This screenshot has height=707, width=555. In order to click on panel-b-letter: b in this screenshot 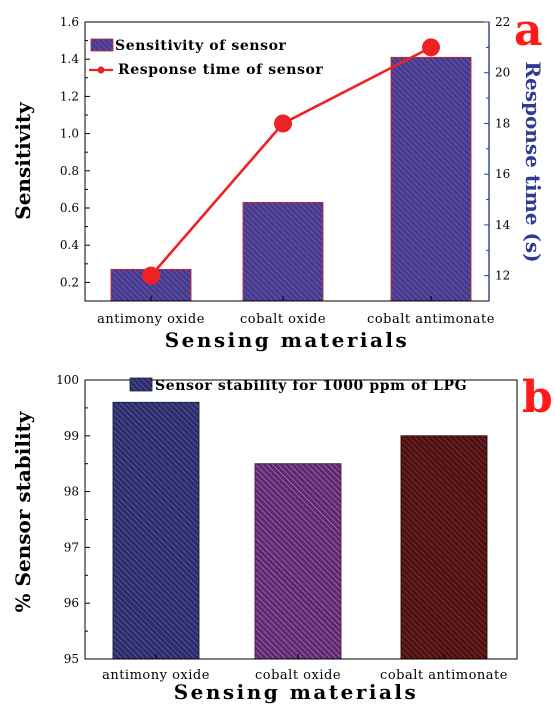, I will do `click(537, 397)`.